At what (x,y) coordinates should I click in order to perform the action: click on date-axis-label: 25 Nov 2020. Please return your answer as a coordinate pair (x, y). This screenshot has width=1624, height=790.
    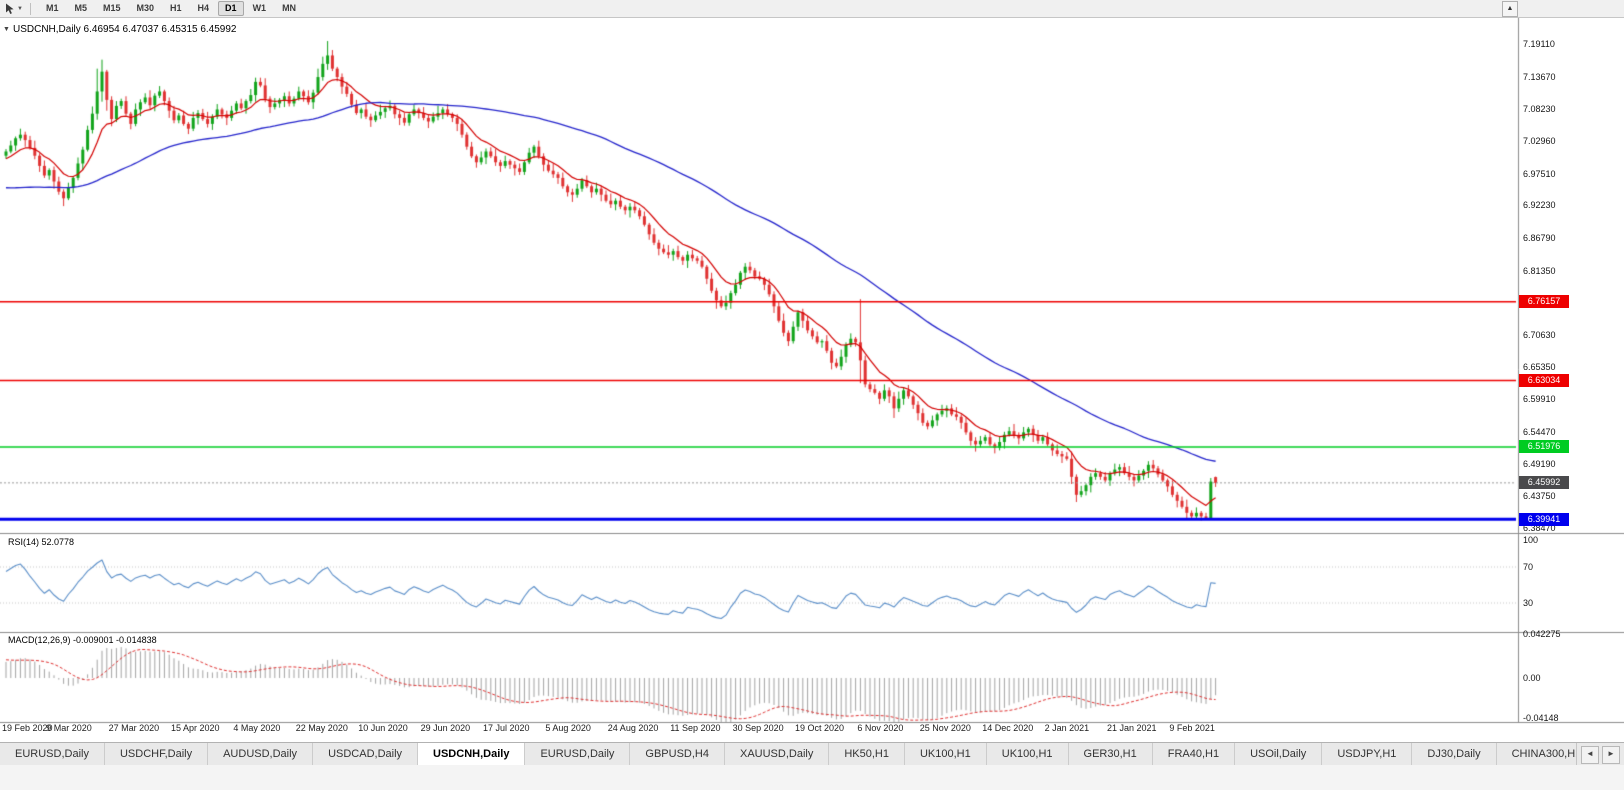
    Looking at the image, I should click on (945, 728).